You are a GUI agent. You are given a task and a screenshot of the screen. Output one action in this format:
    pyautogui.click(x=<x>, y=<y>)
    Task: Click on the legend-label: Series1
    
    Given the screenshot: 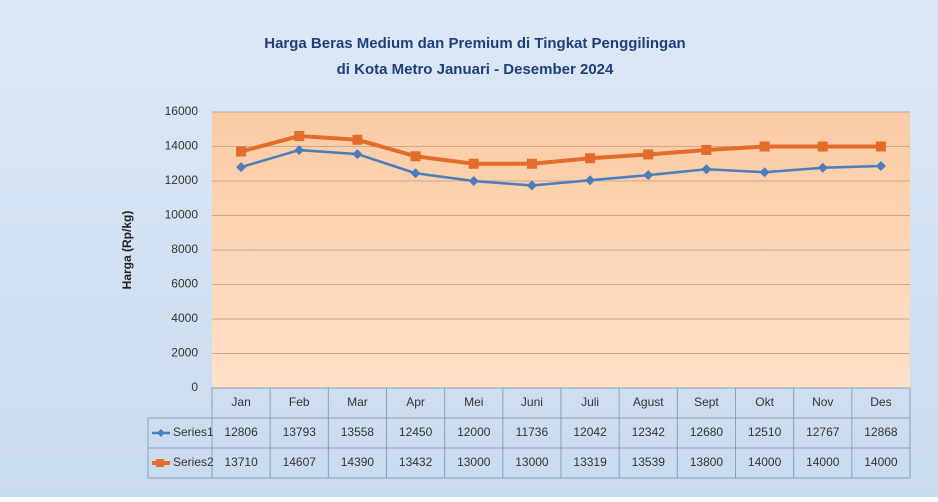 What is the action you would take?
    pyautogui.click(x=193, y=432)
    